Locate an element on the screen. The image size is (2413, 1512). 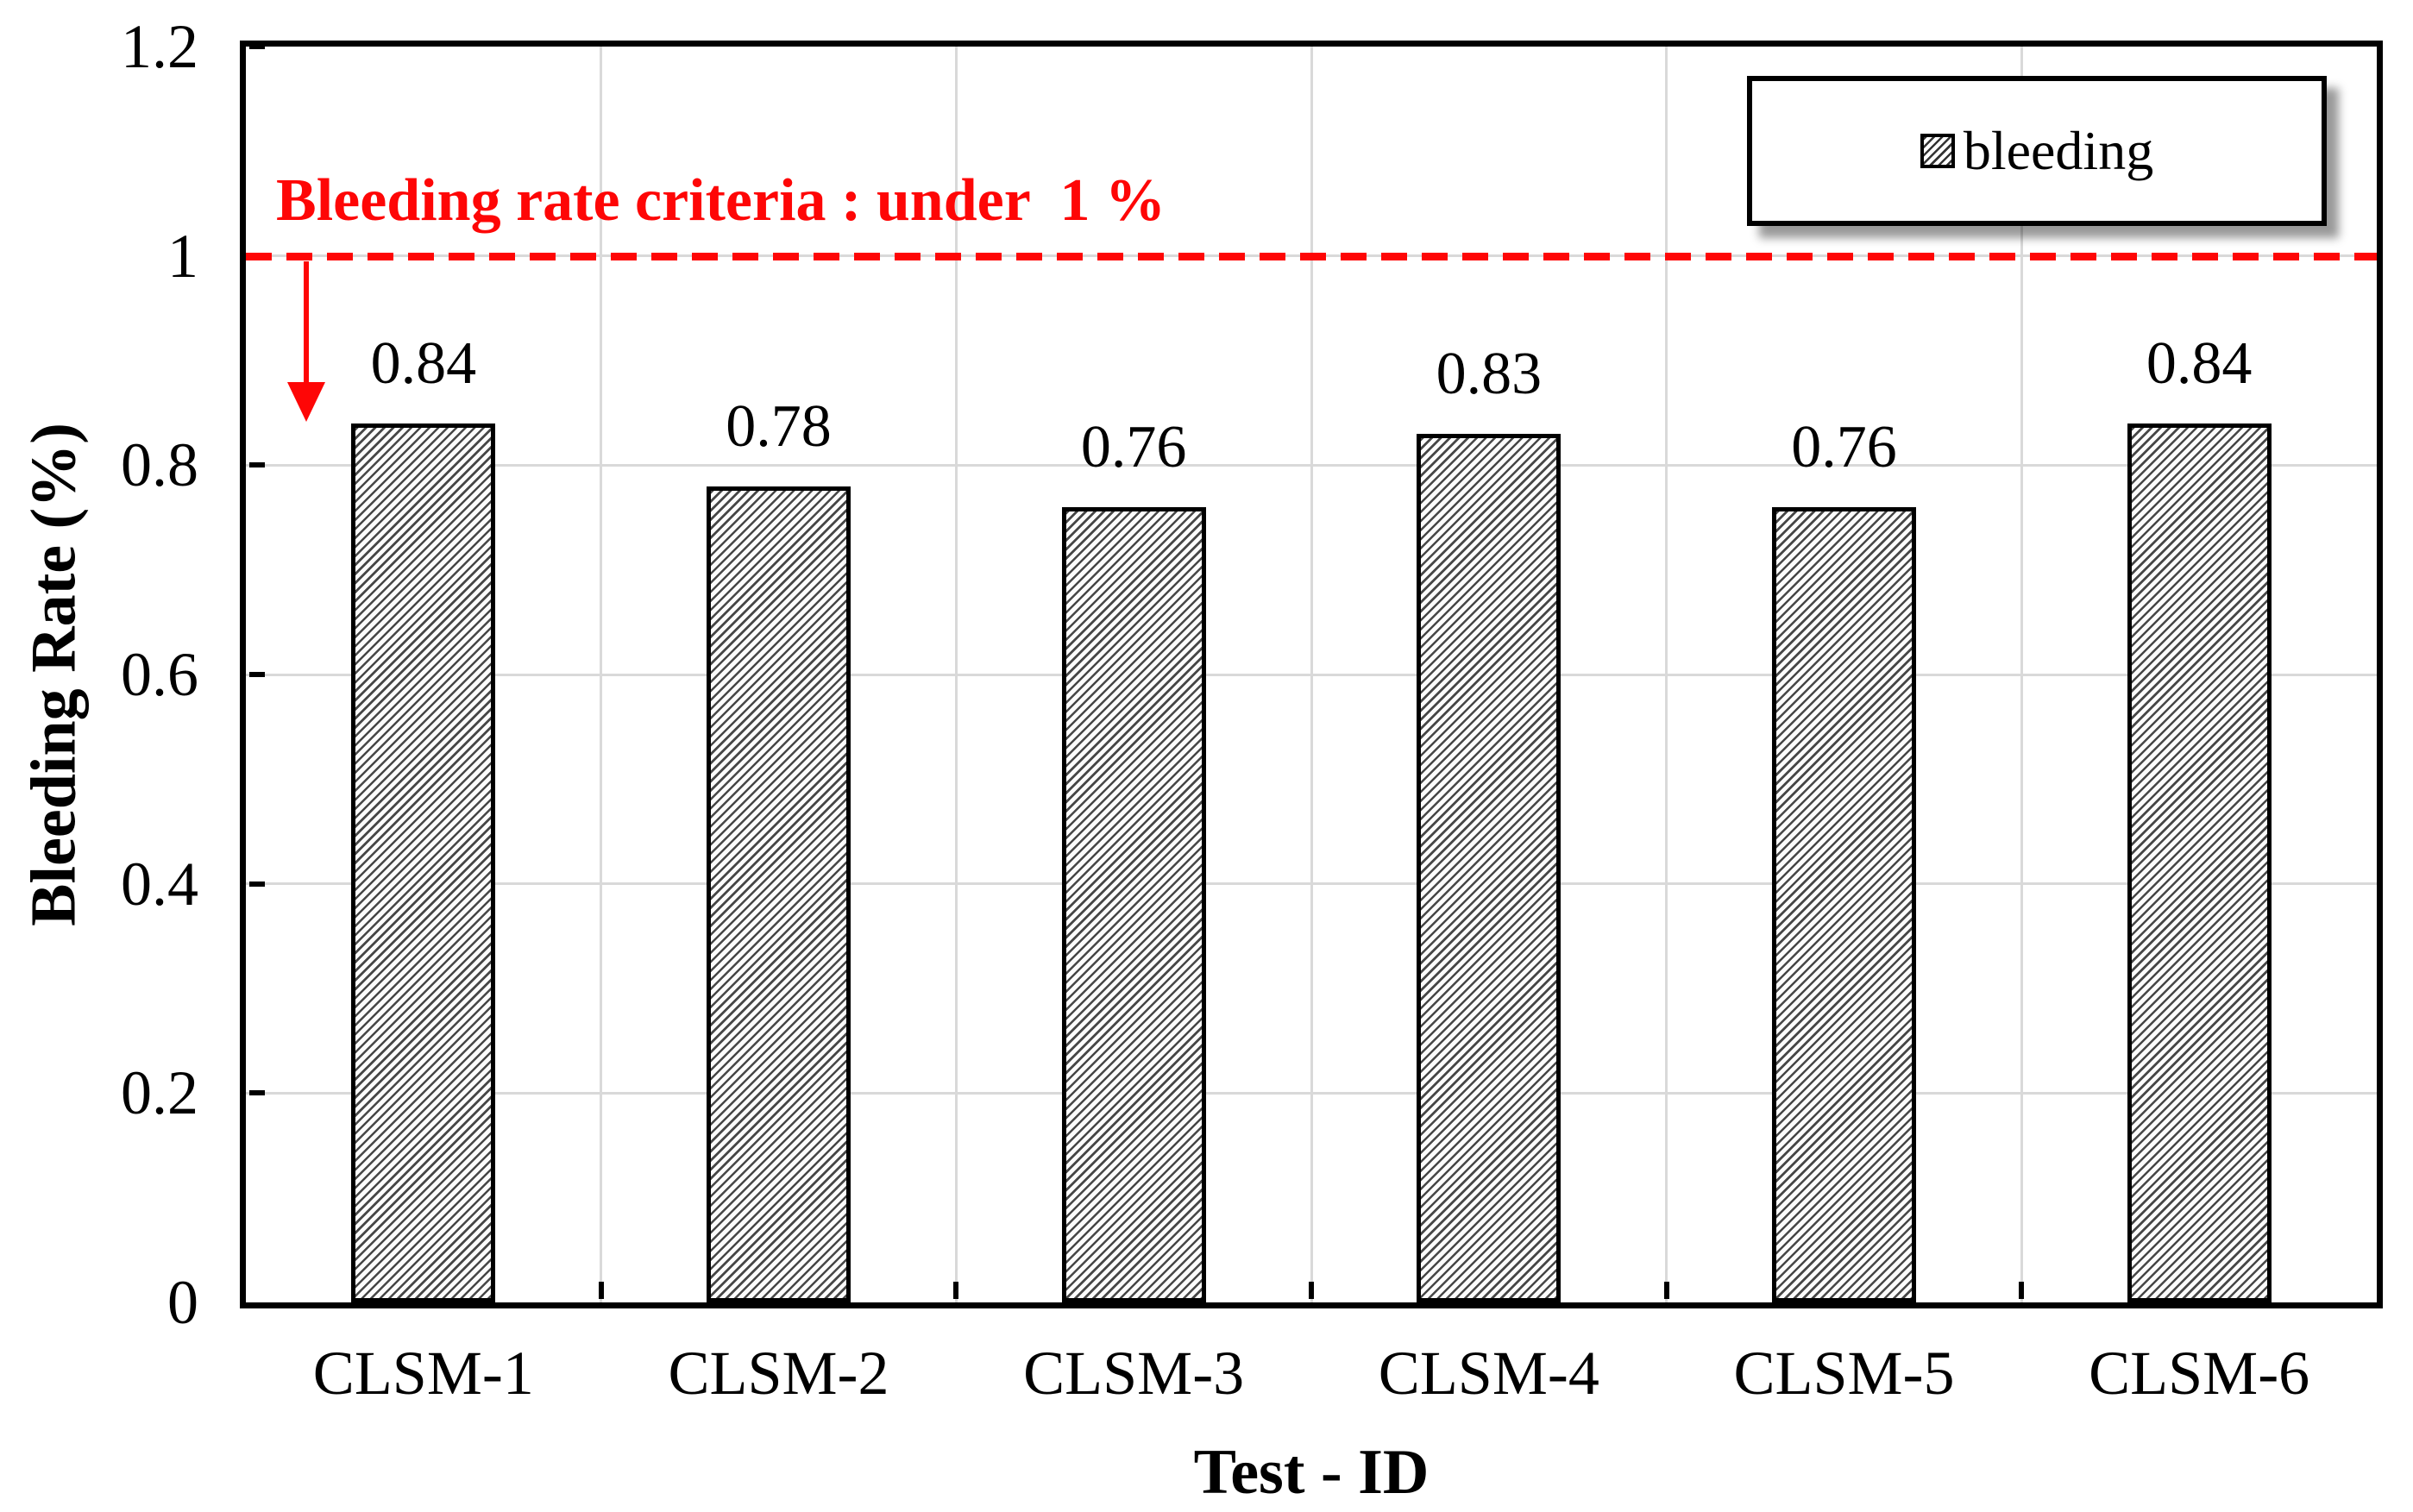
criteria-arrow-shaft is located at coordinates (306, 322).